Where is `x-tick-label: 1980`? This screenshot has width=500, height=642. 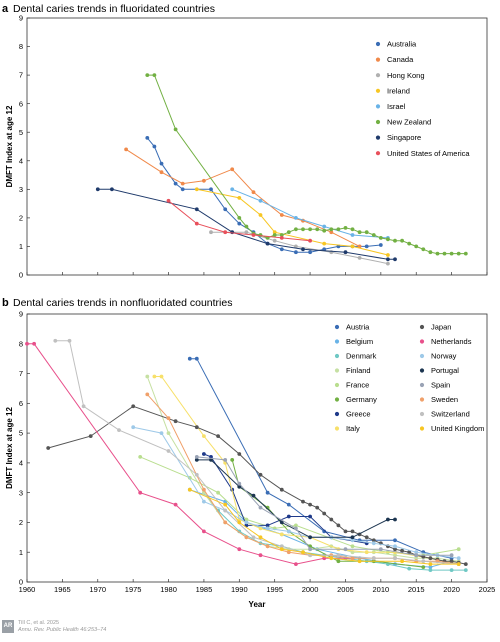 x-tick-label: 1980 is located at coordinates (168, 589).